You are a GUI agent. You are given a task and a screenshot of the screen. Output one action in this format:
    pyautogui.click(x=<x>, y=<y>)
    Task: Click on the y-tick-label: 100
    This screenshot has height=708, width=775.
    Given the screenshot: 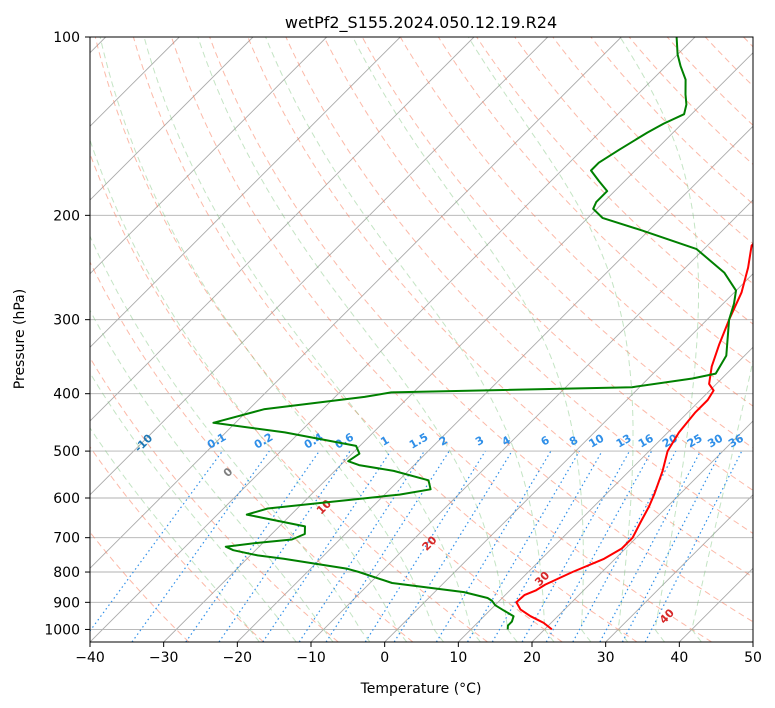 What is the action you would take?
    pyautogui.click(x=66, y=38)
    